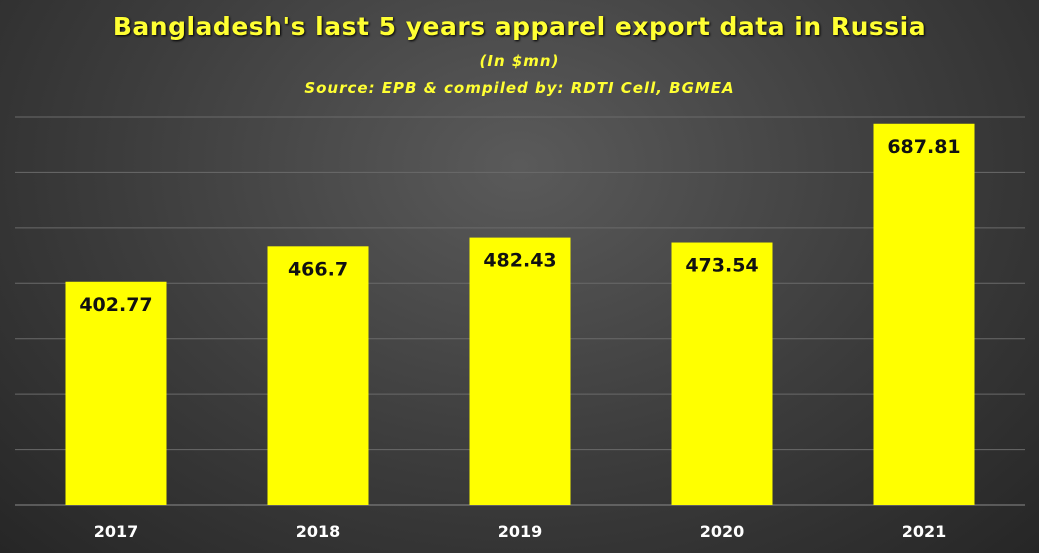 The width and height of the screenshot is (1039, 553). I want to click on data-label-2020: 473.54, so click(721, 266).